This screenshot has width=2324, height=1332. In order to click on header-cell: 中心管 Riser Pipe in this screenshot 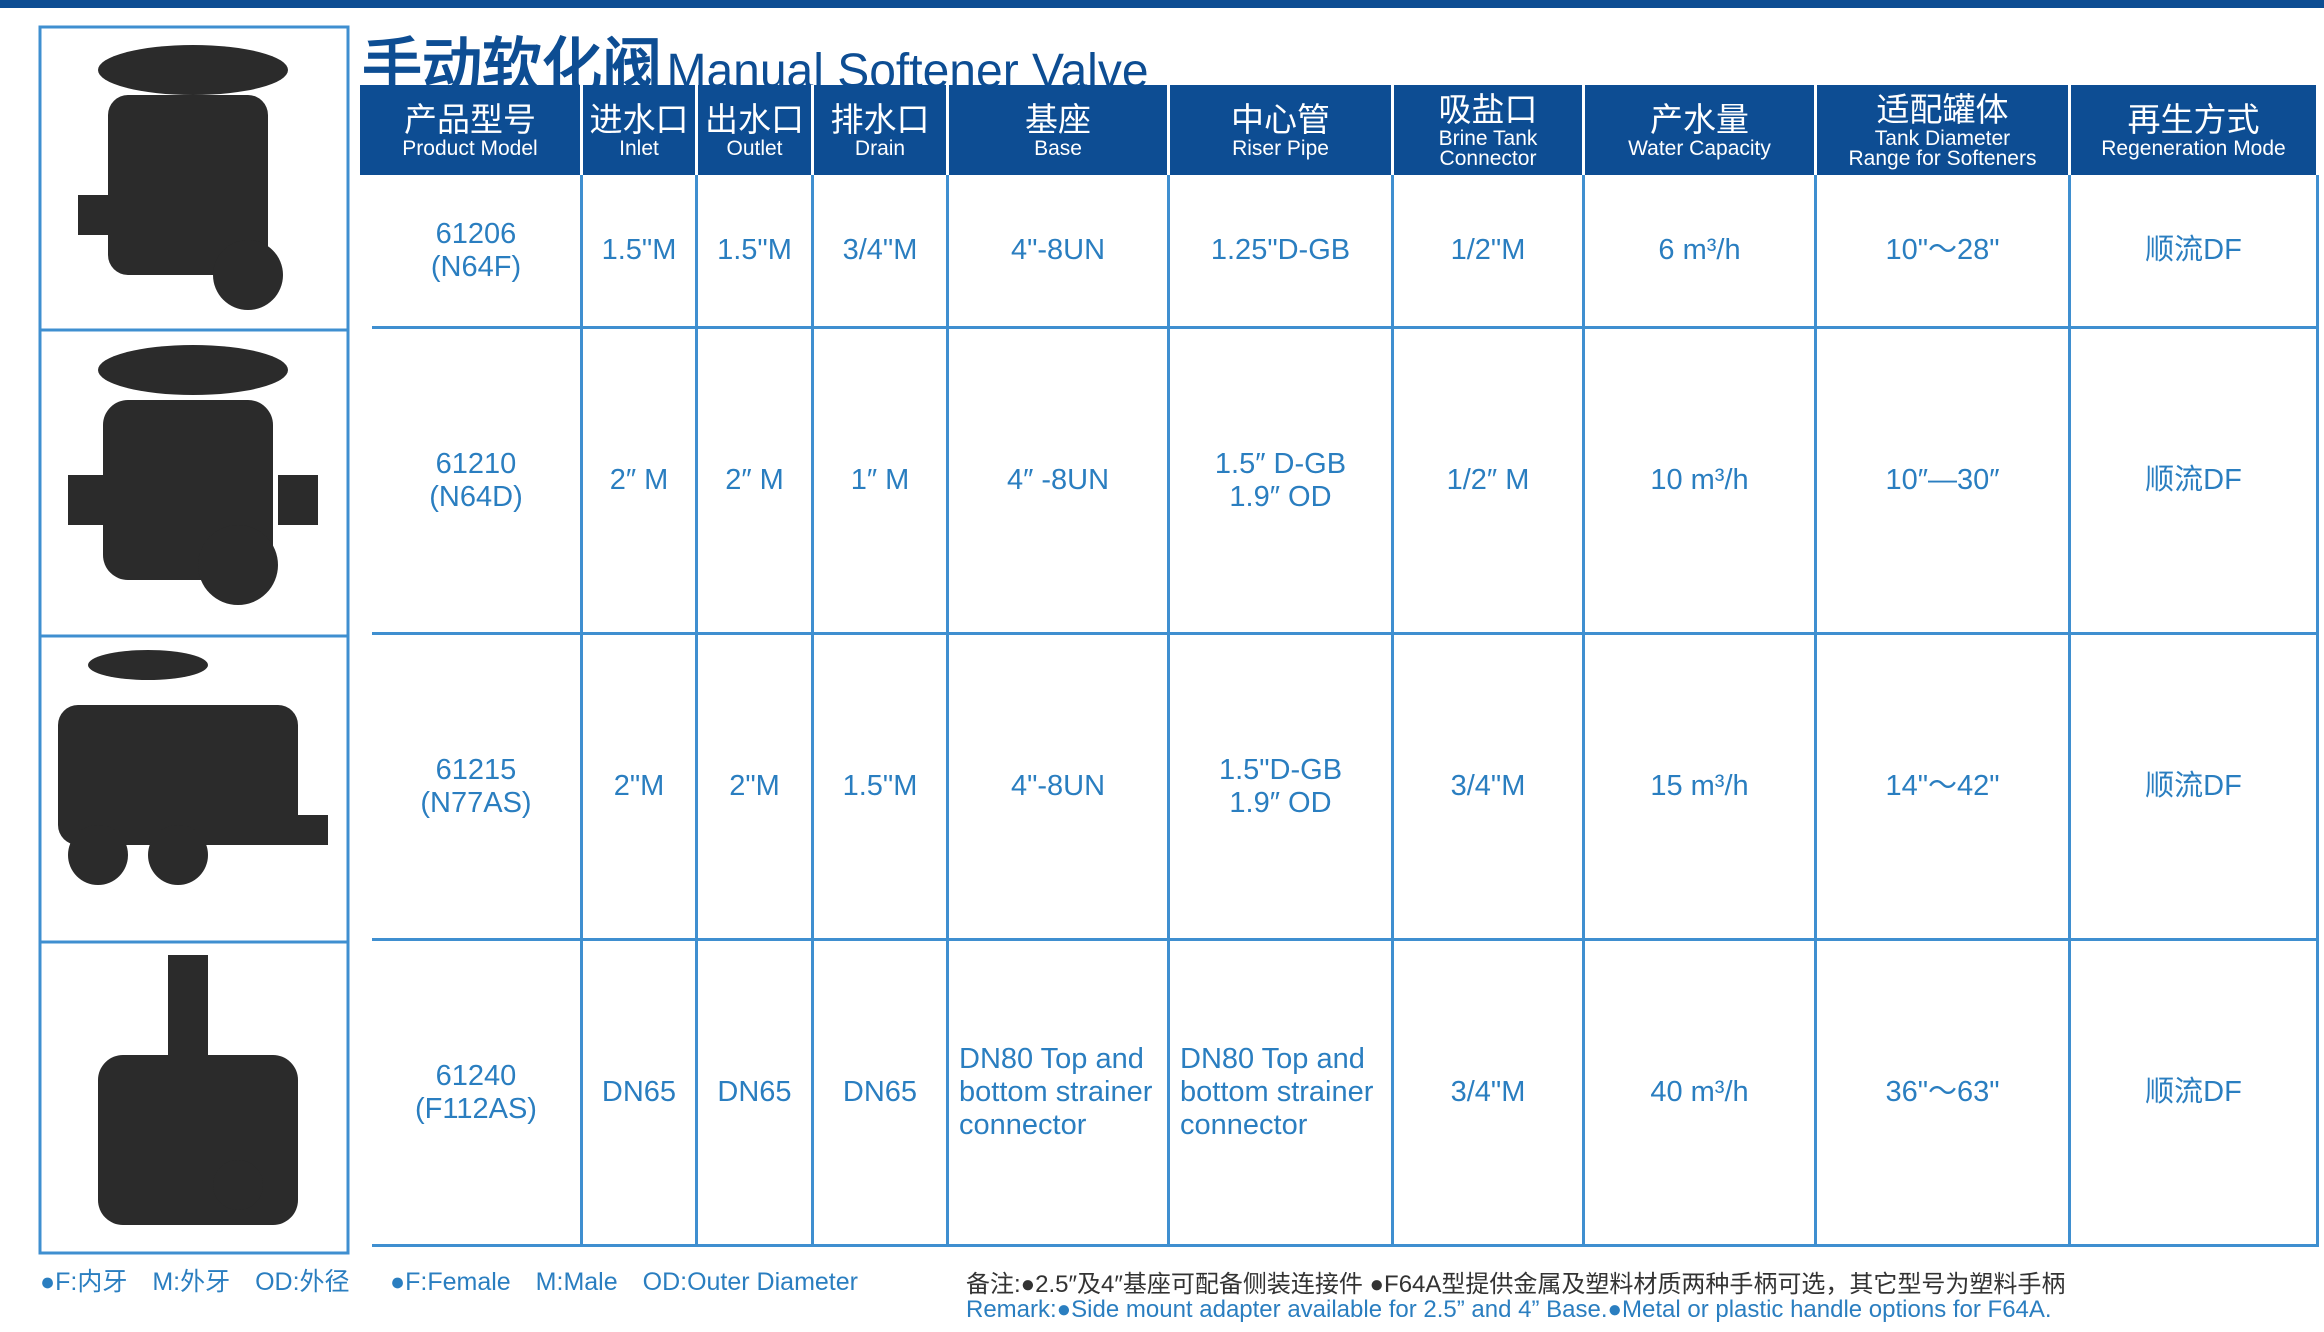, I will do `click(1282, 130)`.